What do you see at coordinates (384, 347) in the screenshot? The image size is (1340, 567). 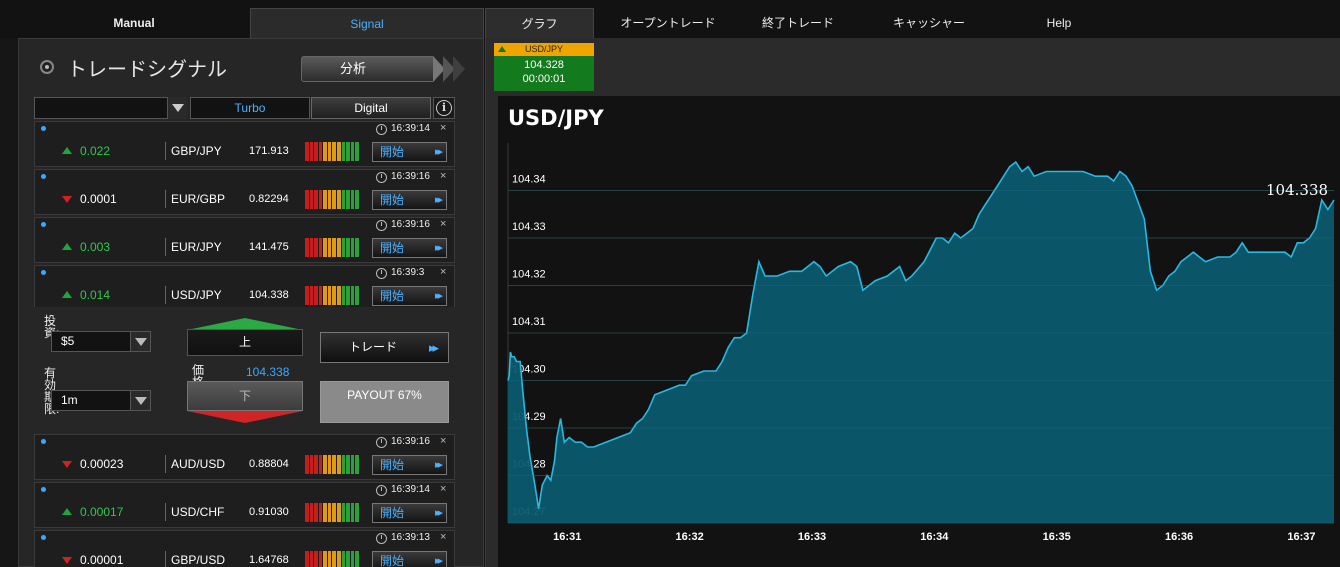 I see `trade-button: トレード` at bounding box center [384, 347].